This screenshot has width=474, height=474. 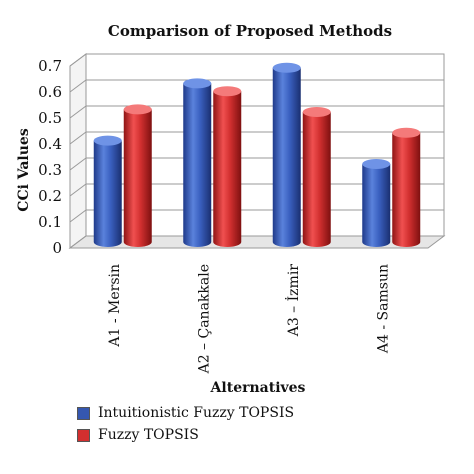 What do you see at coordinates (50, 157) in the screenshot?
I see `y-axis-ticks: 0 0.1 0.2 0.3 0.4 0.5 0.6 0.7` at bounding box center [50, 157].